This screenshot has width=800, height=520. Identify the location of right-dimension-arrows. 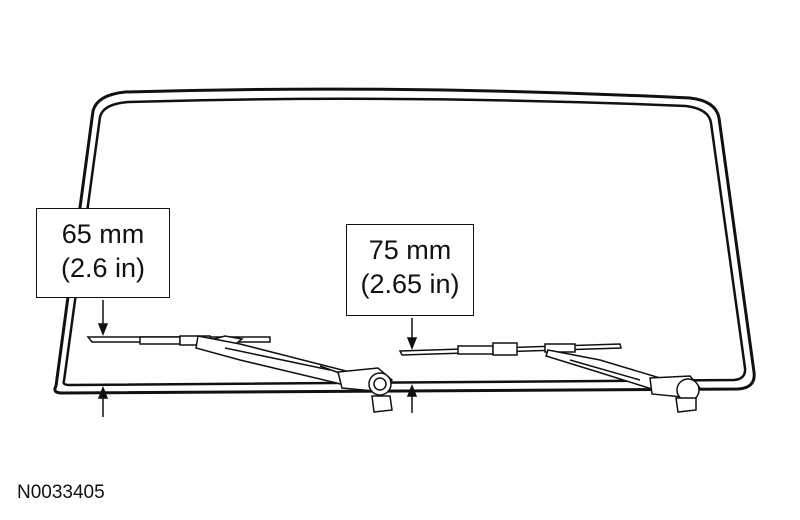
(412, 365).